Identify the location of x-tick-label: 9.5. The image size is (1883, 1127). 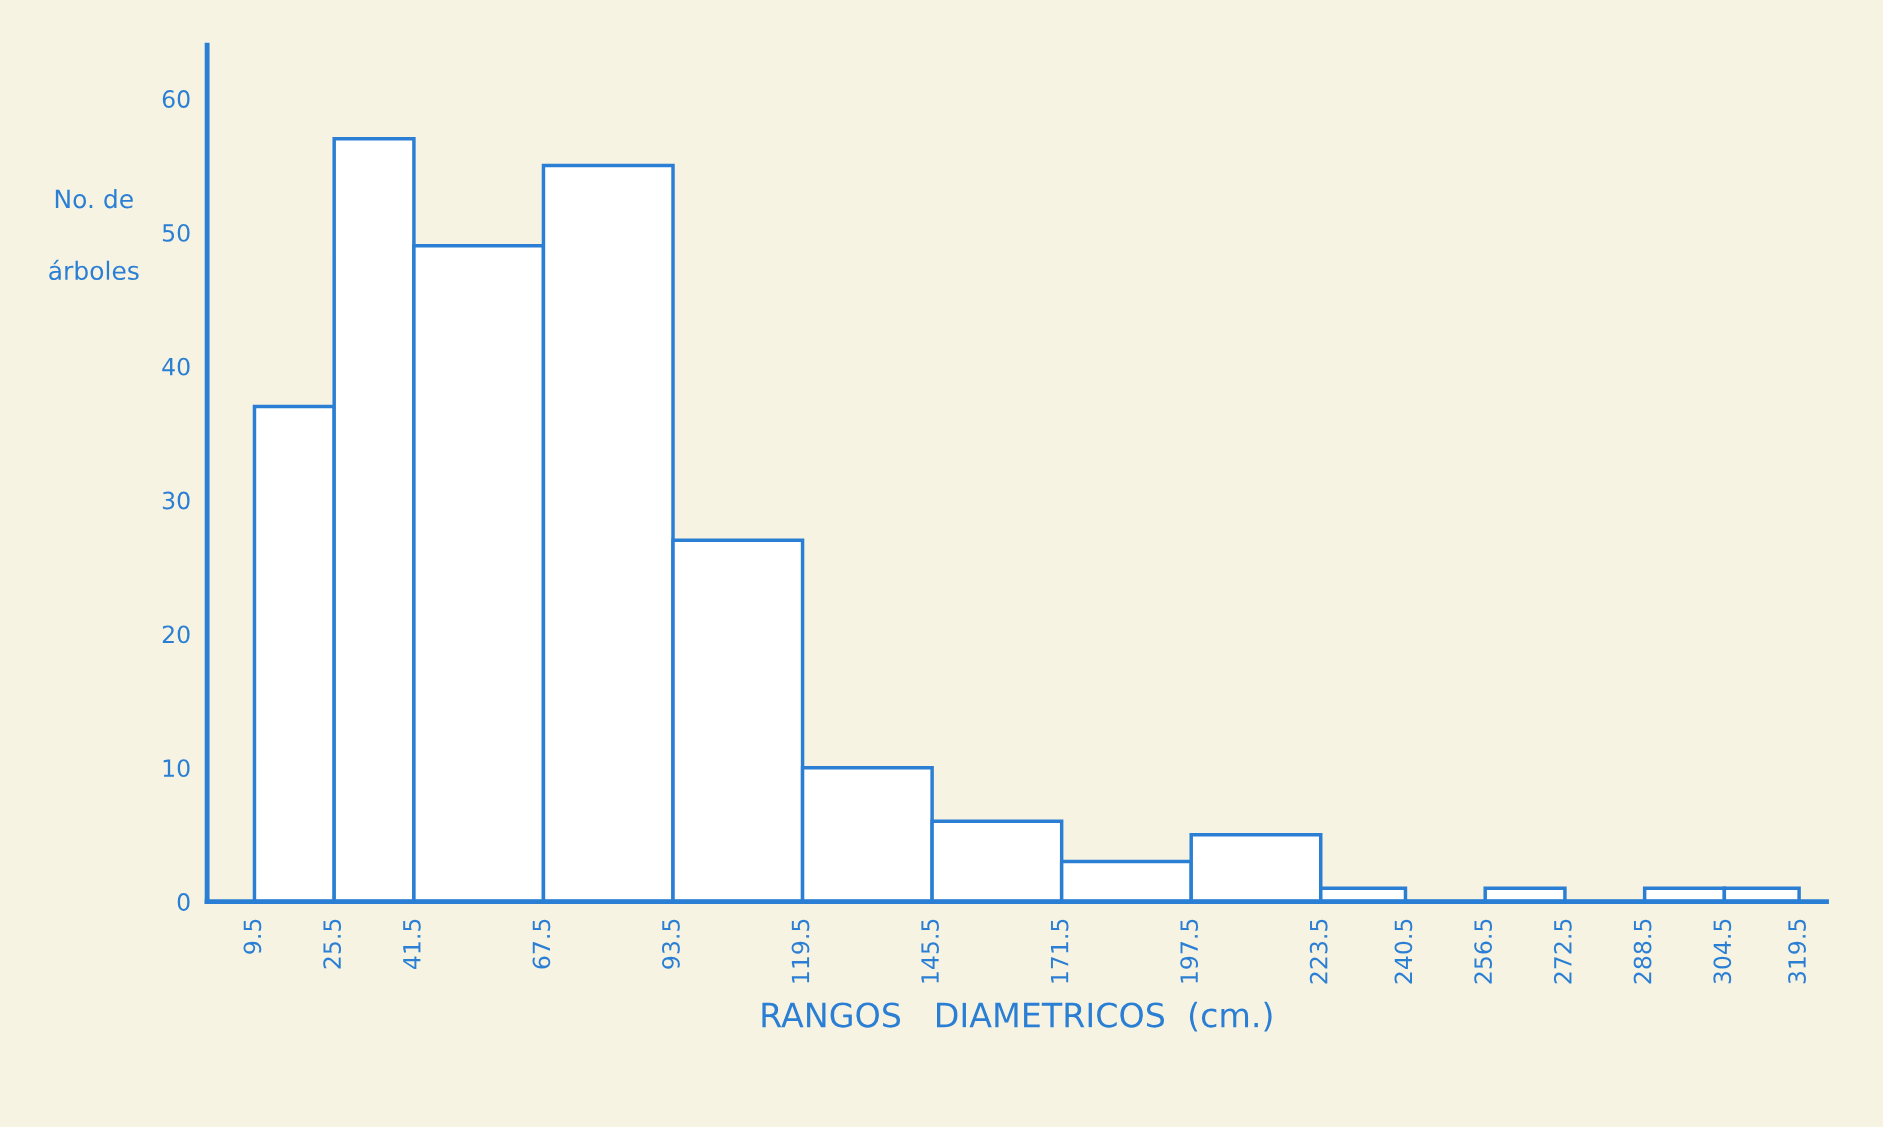
(252, 936).